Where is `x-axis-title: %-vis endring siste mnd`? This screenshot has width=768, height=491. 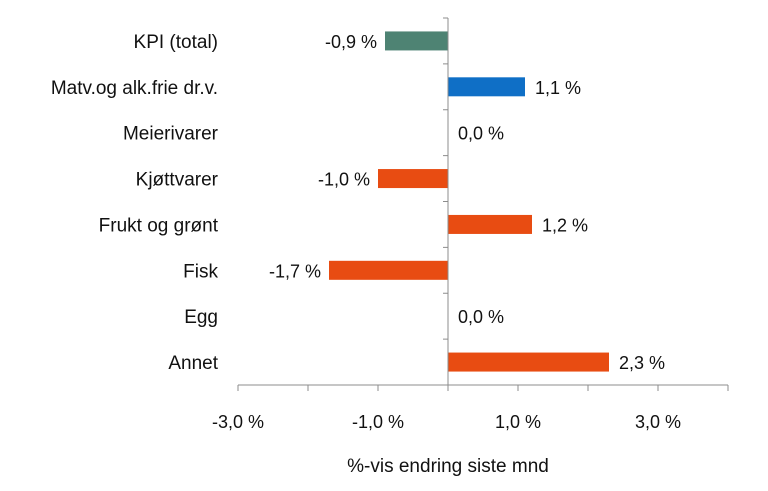 x-axis-title: %-vis endring siste mnd is located at coordinates (448, 466).